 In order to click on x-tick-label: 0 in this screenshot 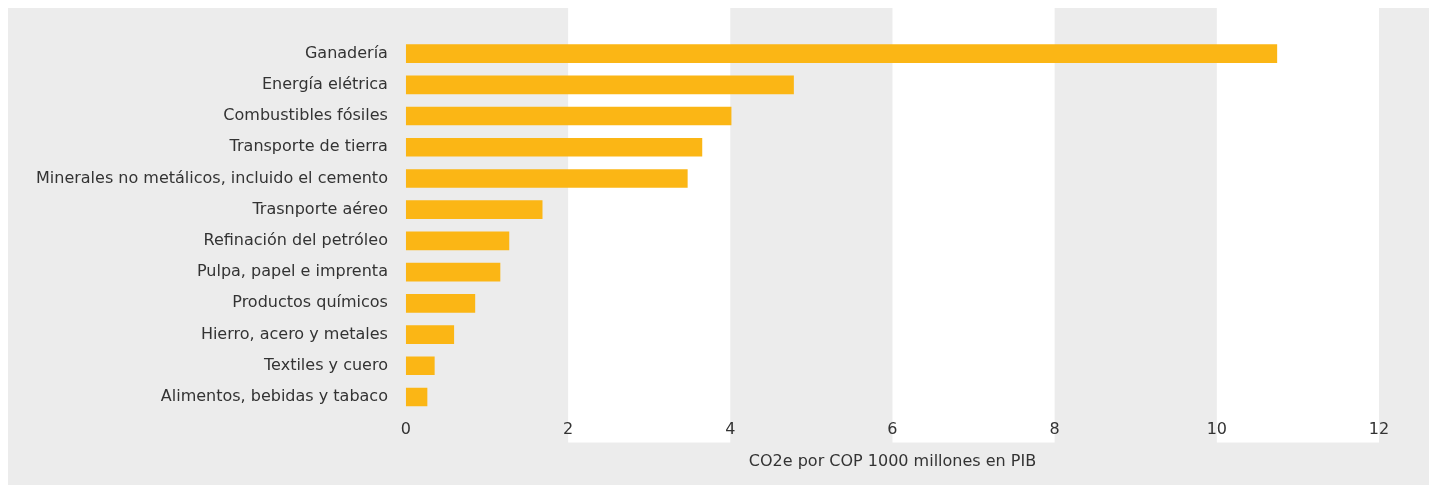, I will do `click(406, 429)`.